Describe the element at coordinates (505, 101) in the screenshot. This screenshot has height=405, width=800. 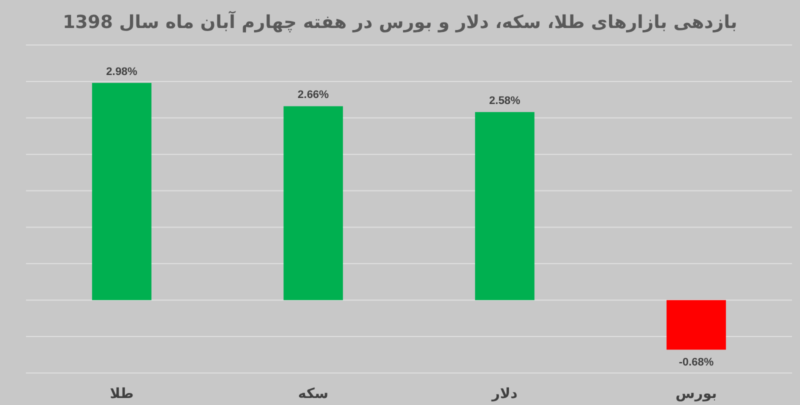
I see `data-label: 2.58%` at that location.